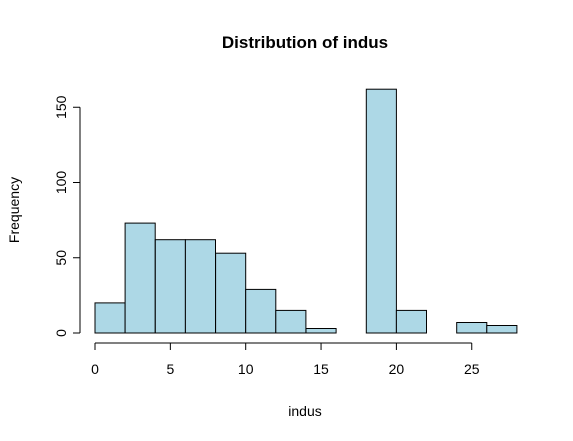 Image resolution: width=573 pixels, height=441 pixels. Describe the element at coordinates (397, 369) in the screenshot. I see `x-tick-label-20: 20` at that location.